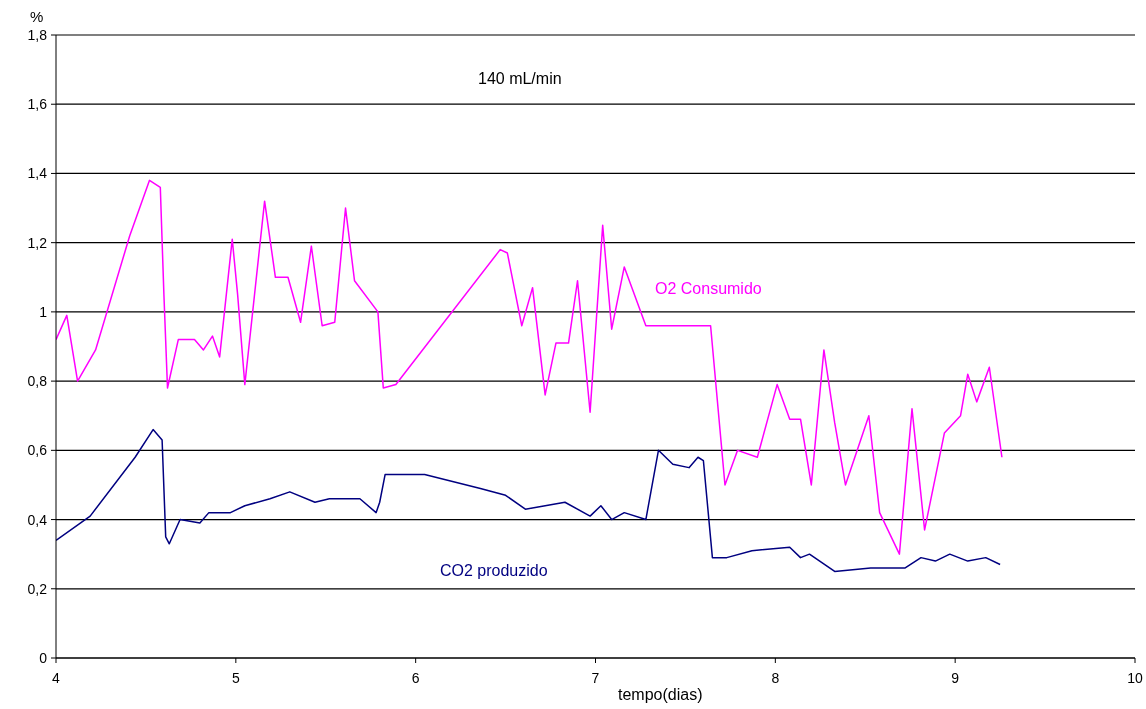  What do you see at coordinates (37, 34) in the screenshot?
I see `y-tick-label: 1,8` at bounding box center [37, 34].